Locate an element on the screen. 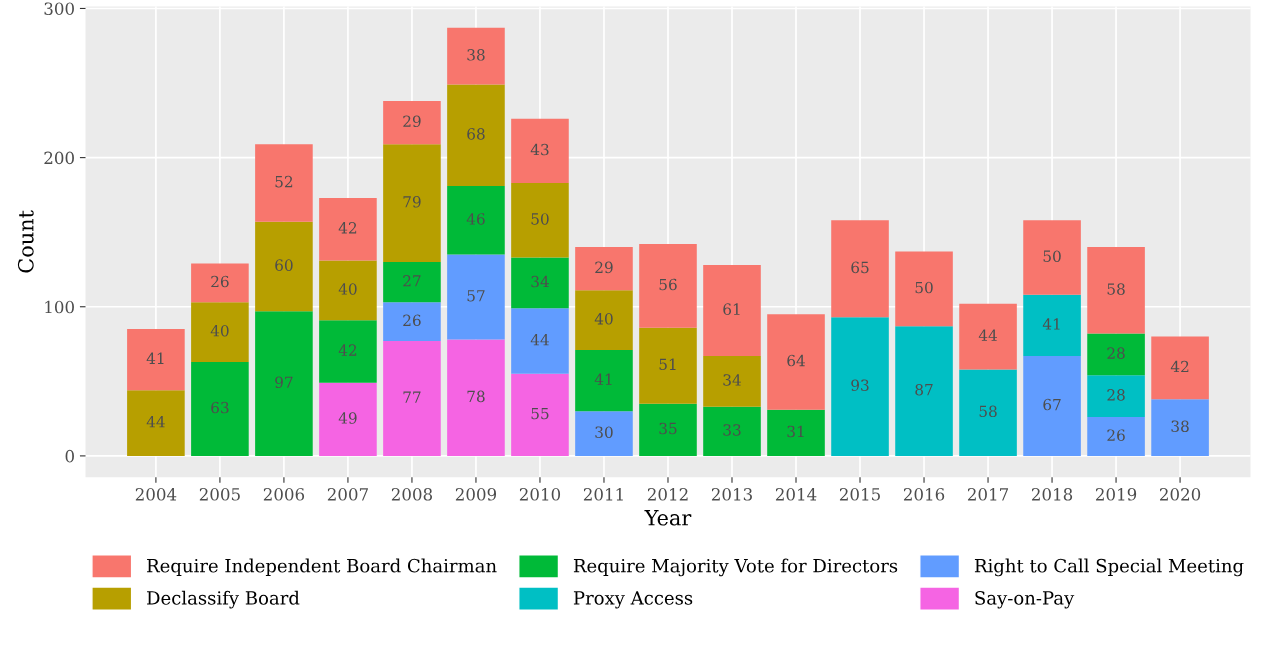 This screenshot has width=1276, height=645. x-tick-label: 2013 is located at coordinates (731, 494).